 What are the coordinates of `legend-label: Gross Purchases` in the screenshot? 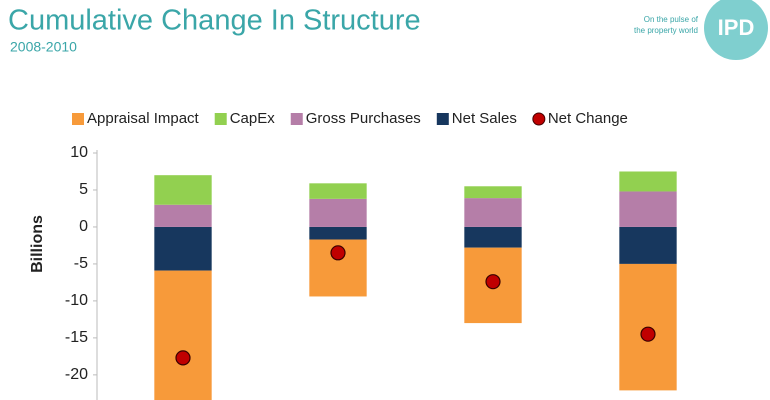 It's located at (363, 118).